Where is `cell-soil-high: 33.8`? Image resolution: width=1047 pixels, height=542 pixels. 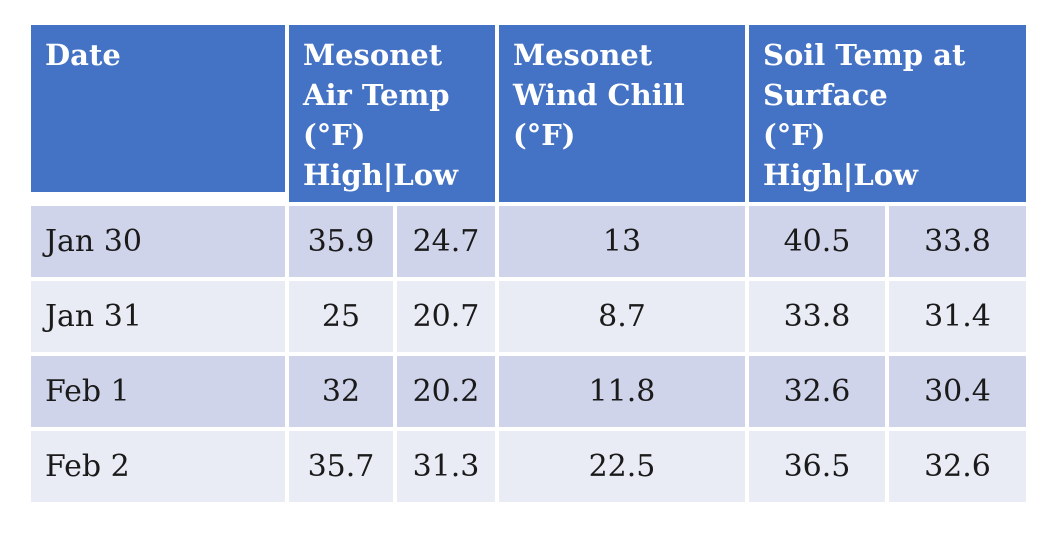
cell-soil-high: 33.8 is located at coordinates (817, 316).